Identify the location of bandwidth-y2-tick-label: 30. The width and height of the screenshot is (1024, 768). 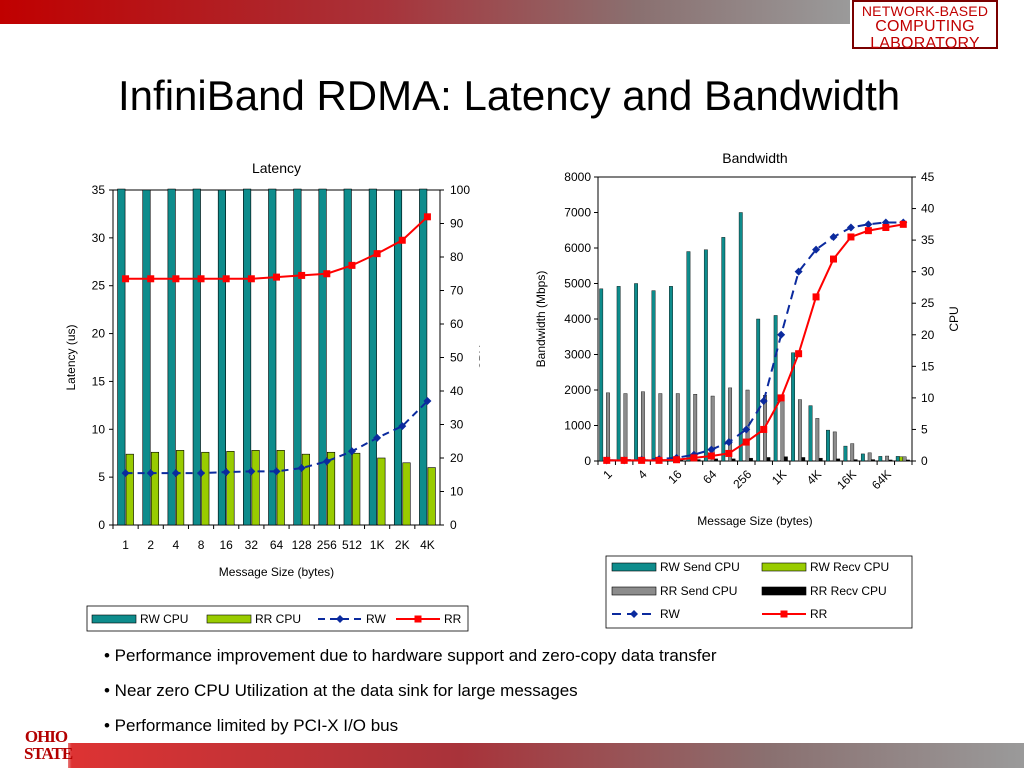
(928, 272).